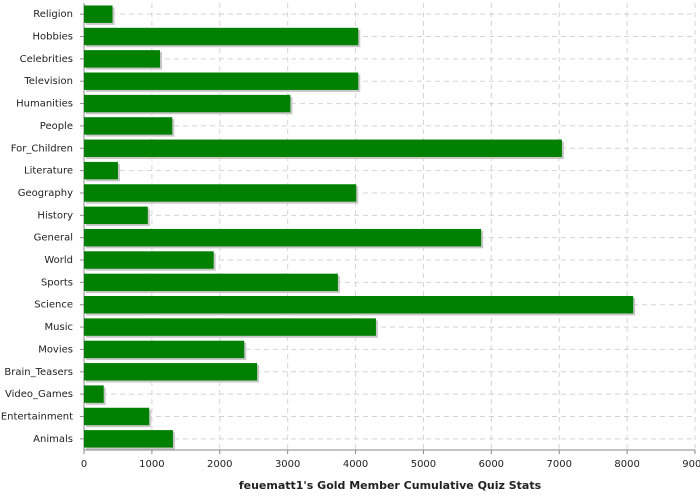 The height and width of the screenshot is (500, 700). What do you see at coordinates (57, 282) in the screenshot?
I see `y-tick-label: Sports` at bounding box center [57, 282].